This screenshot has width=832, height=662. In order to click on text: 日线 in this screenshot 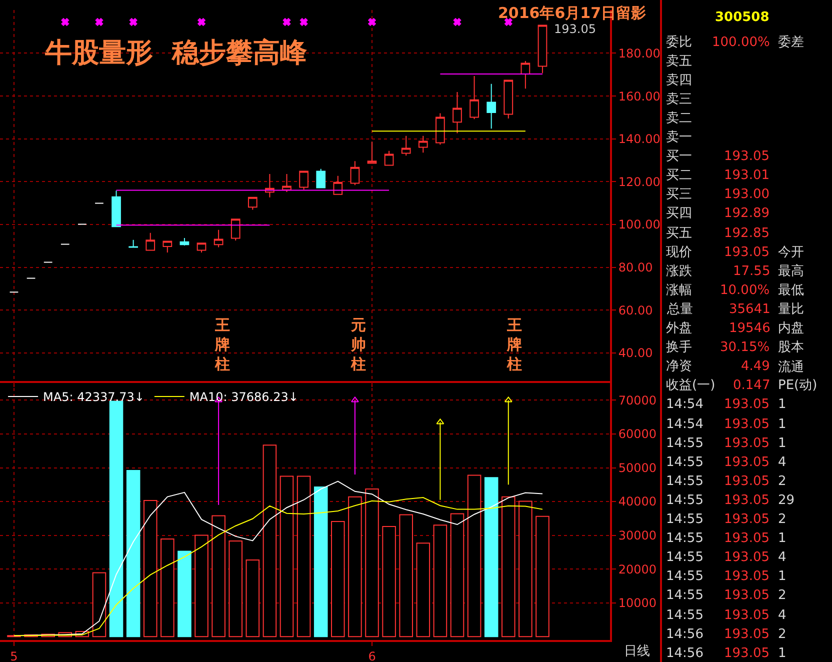, I will do `click(637, 651)`.